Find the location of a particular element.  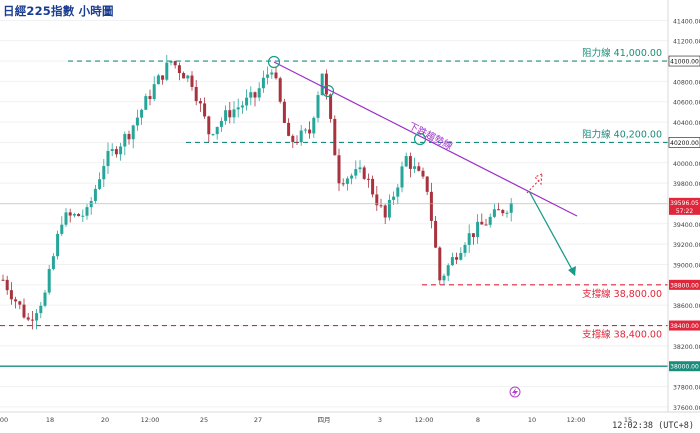

support-38800-tag is located at coordinates (684, 284).